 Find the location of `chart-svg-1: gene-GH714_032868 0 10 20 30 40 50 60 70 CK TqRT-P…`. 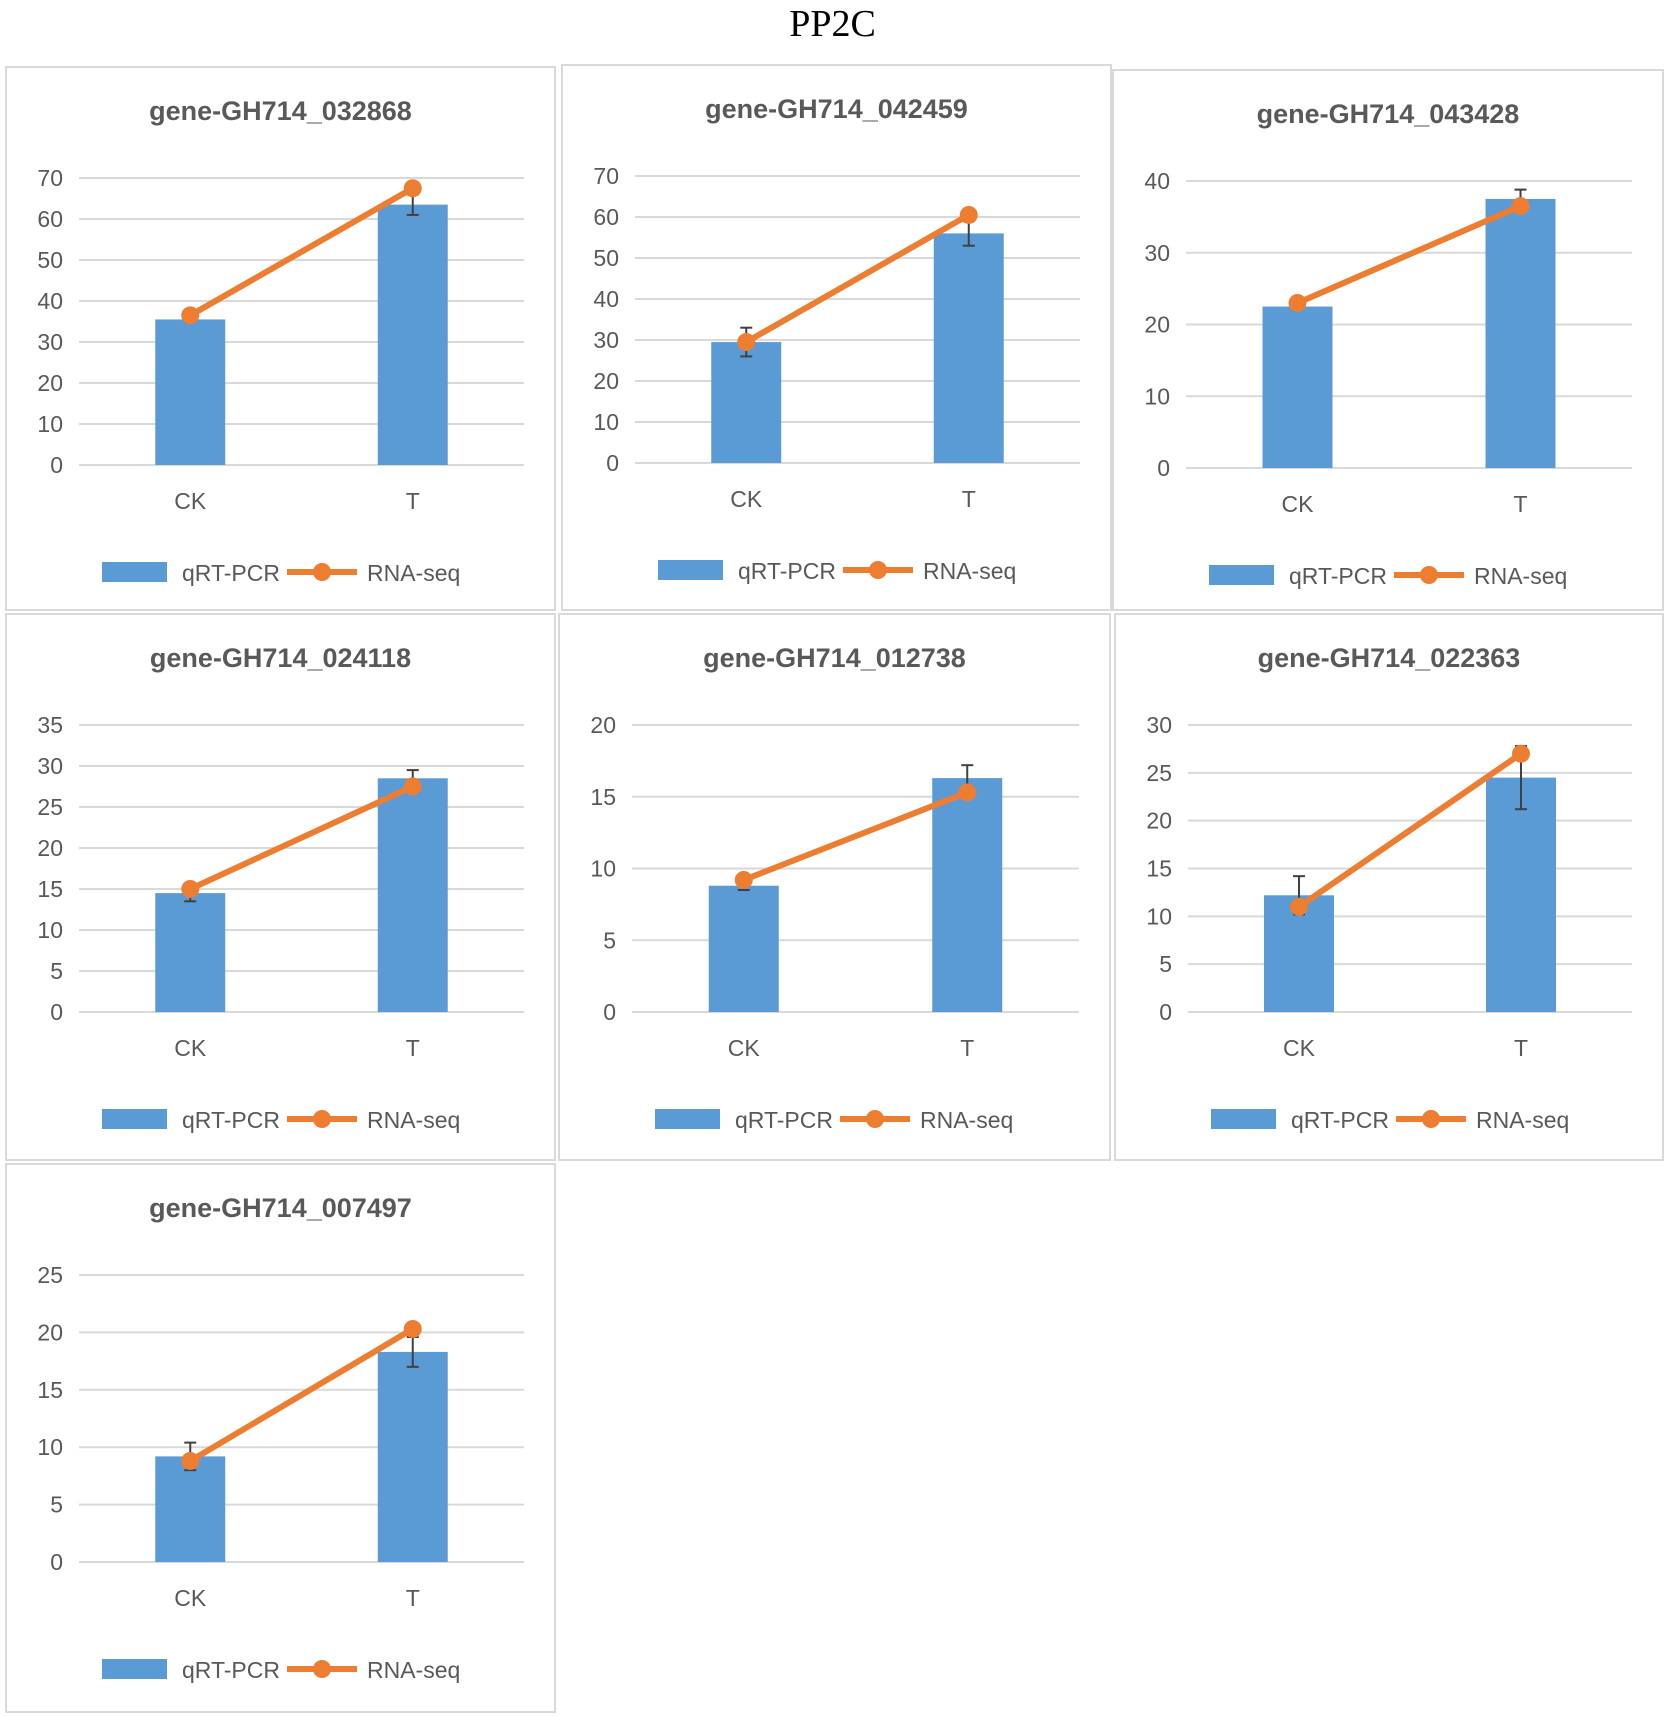

chart-svg-1: gene-GH714_032868 0 10 20 30 40 50 60 70 CK TqRT-P… is located at coordinates (280, 341).